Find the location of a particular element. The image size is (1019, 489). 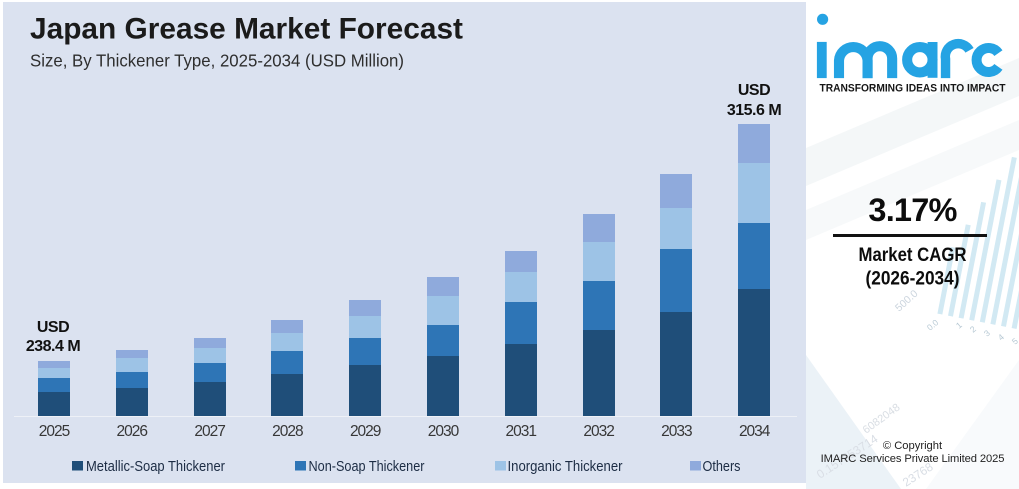

svg-text: 0.0 is located at coordinates (933, 324).